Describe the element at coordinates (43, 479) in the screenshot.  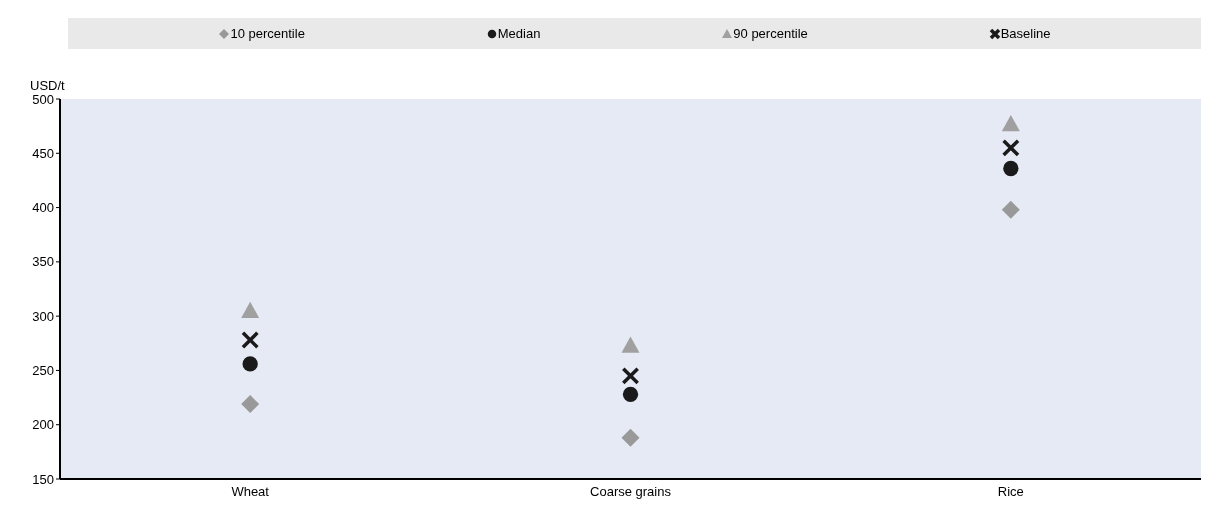
I see `y-tick-label: 150` at that location.